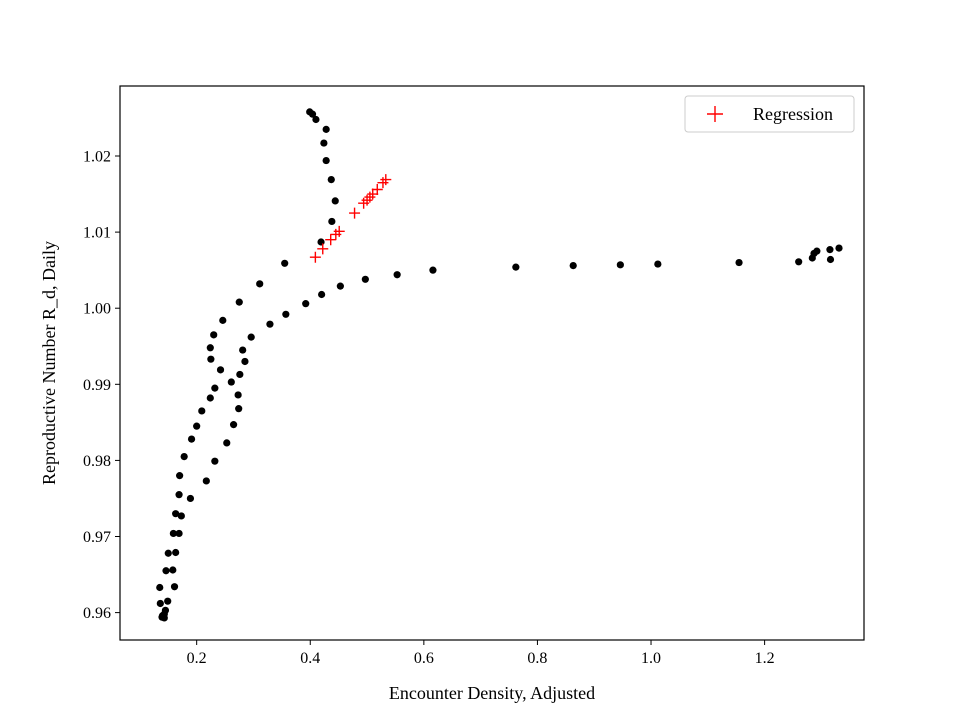 This screenshot has width=960, height=720. I want to click on y-axis-label: Reproductive Number R_d, Daily, so click(49, 363).